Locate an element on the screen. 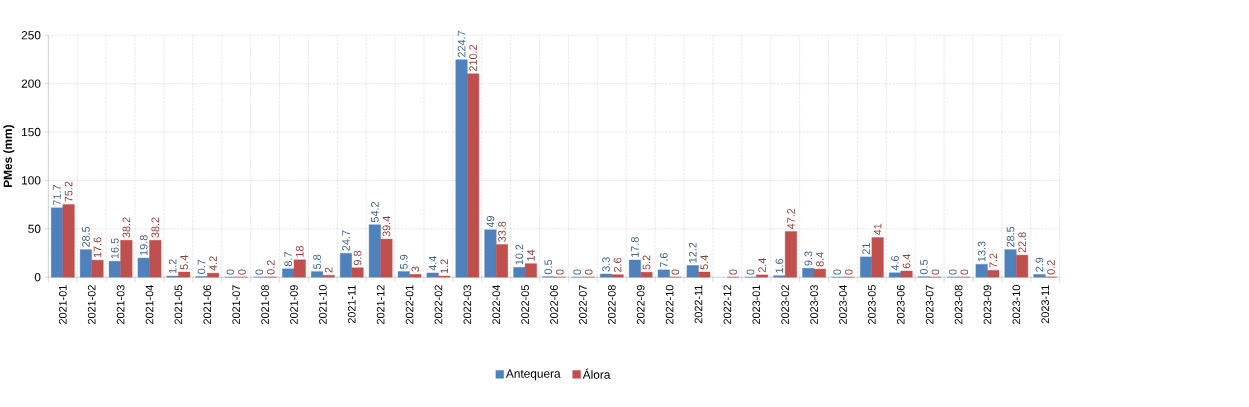  data-label: 4.6 is located at coordinates (895, 263).